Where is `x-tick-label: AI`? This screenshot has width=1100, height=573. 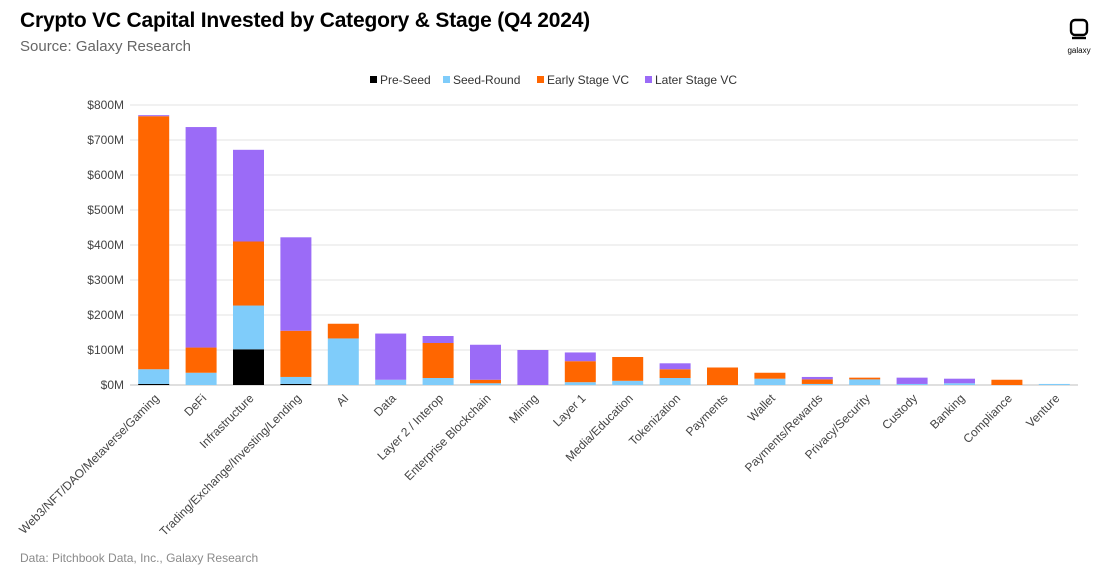 x-tick-label: AI is located at coordinates (343, 400).